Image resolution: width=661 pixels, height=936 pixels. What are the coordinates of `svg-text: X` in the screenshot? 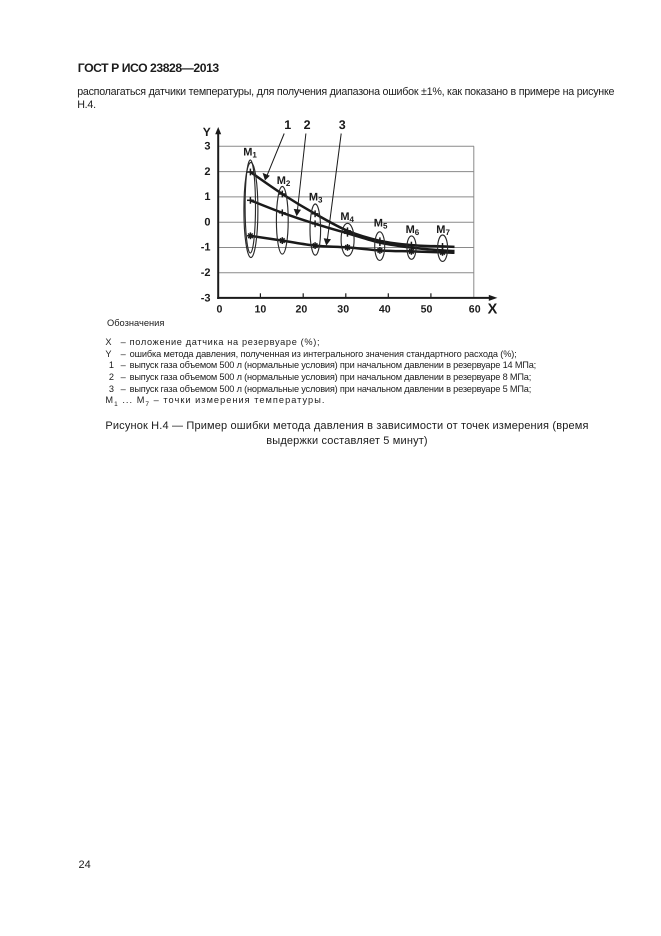 It's located at (493, 309).